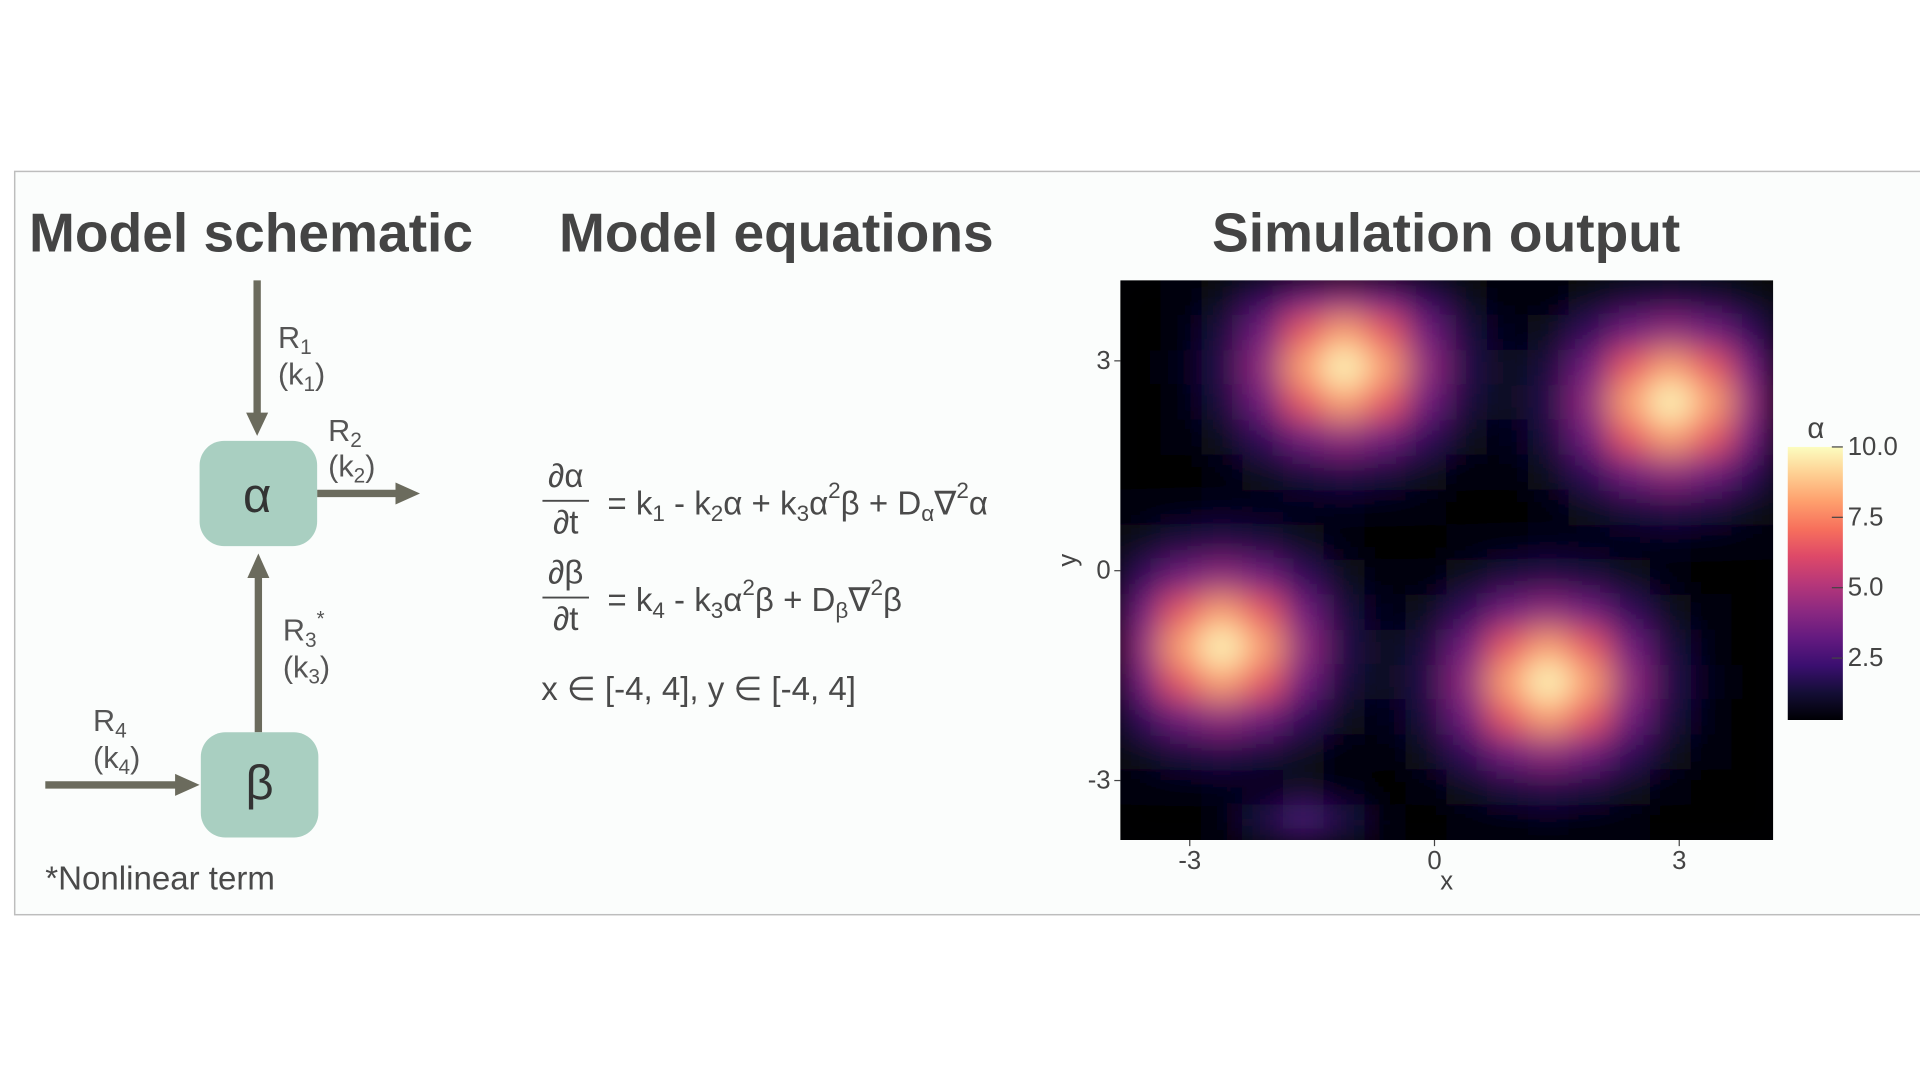 The height and width of the screenshot is (1080, 1920). I want to click on node-box, so click(258, 493).